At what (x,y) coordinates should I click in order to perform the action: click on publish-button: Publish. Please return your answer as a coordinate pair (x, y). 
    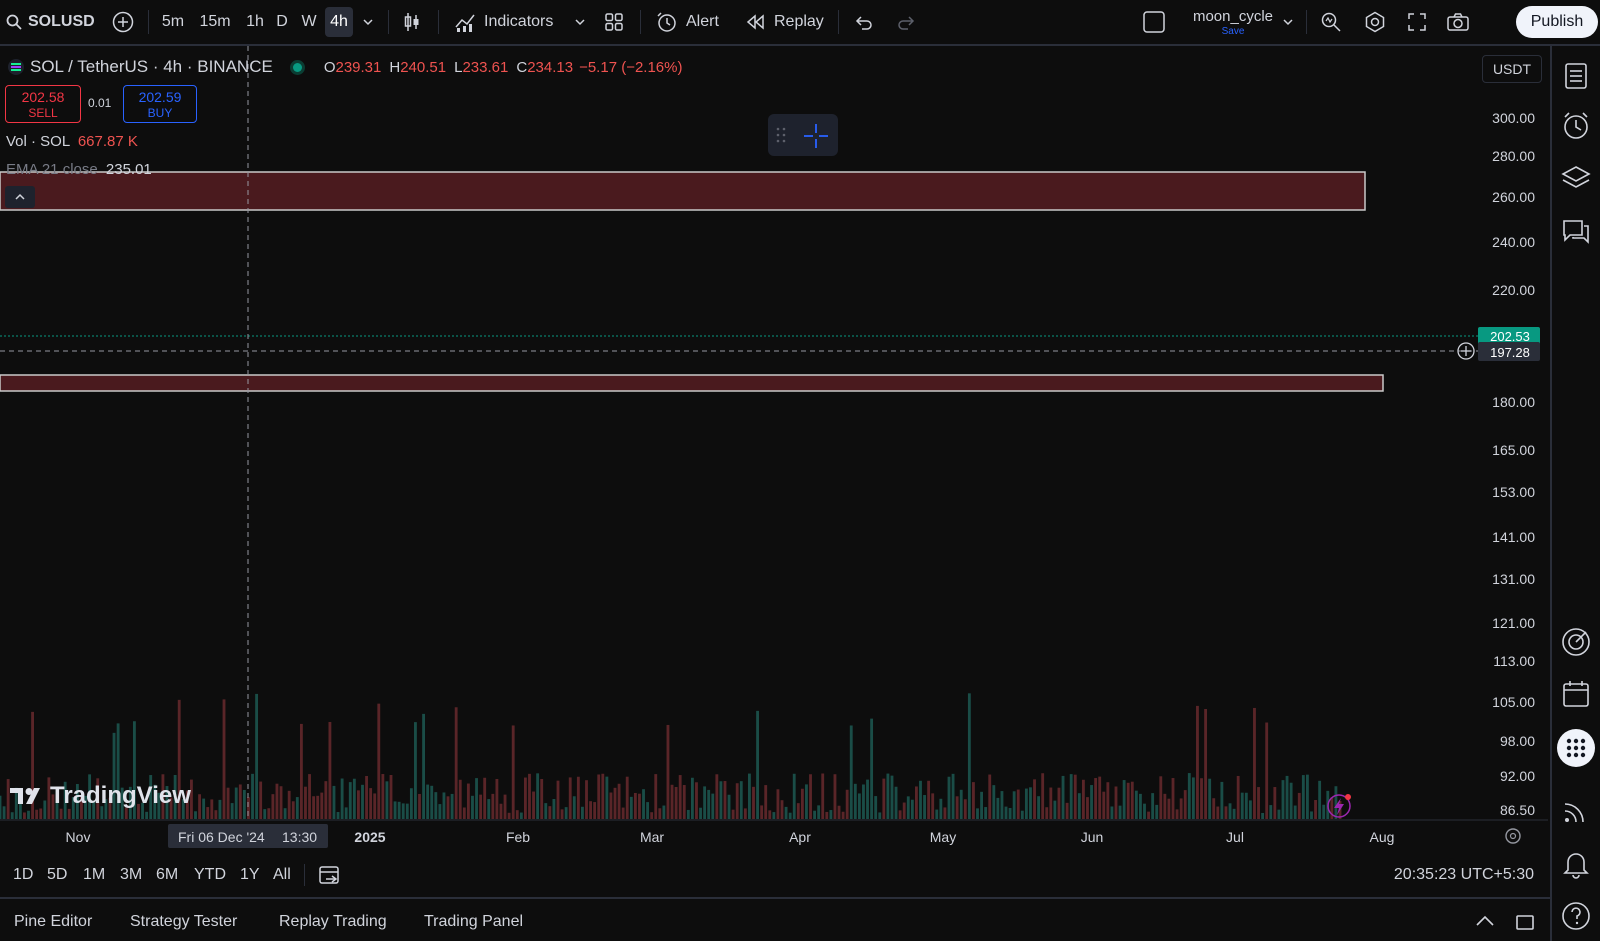
    Looking at the image, I should click on (1557, 22).